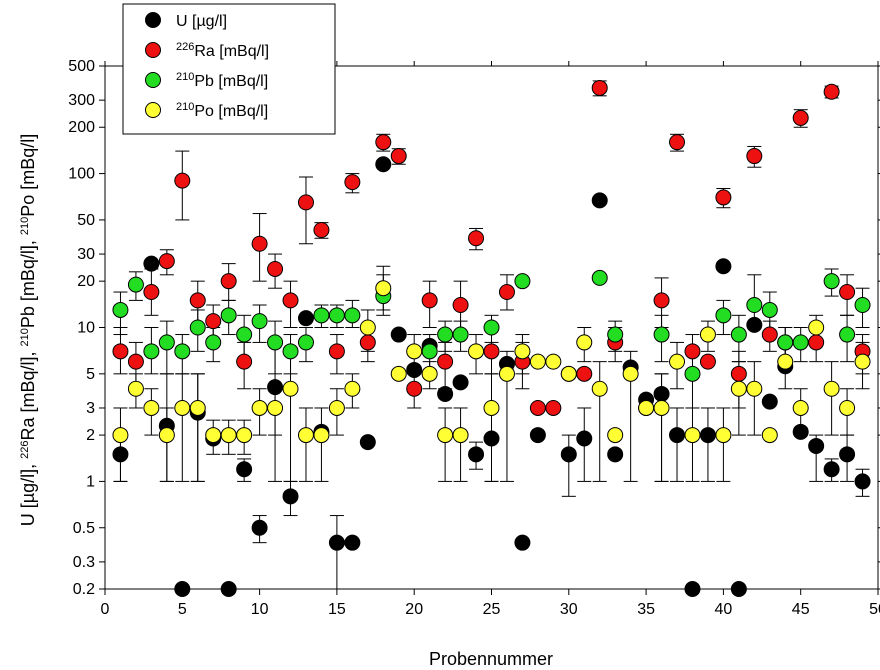 This screenshot has height=670, width=880. Describe the element at coordinates (222, 50) in the screenshot. I see `legend-label: 226Ra [mBq/l]` at that location.